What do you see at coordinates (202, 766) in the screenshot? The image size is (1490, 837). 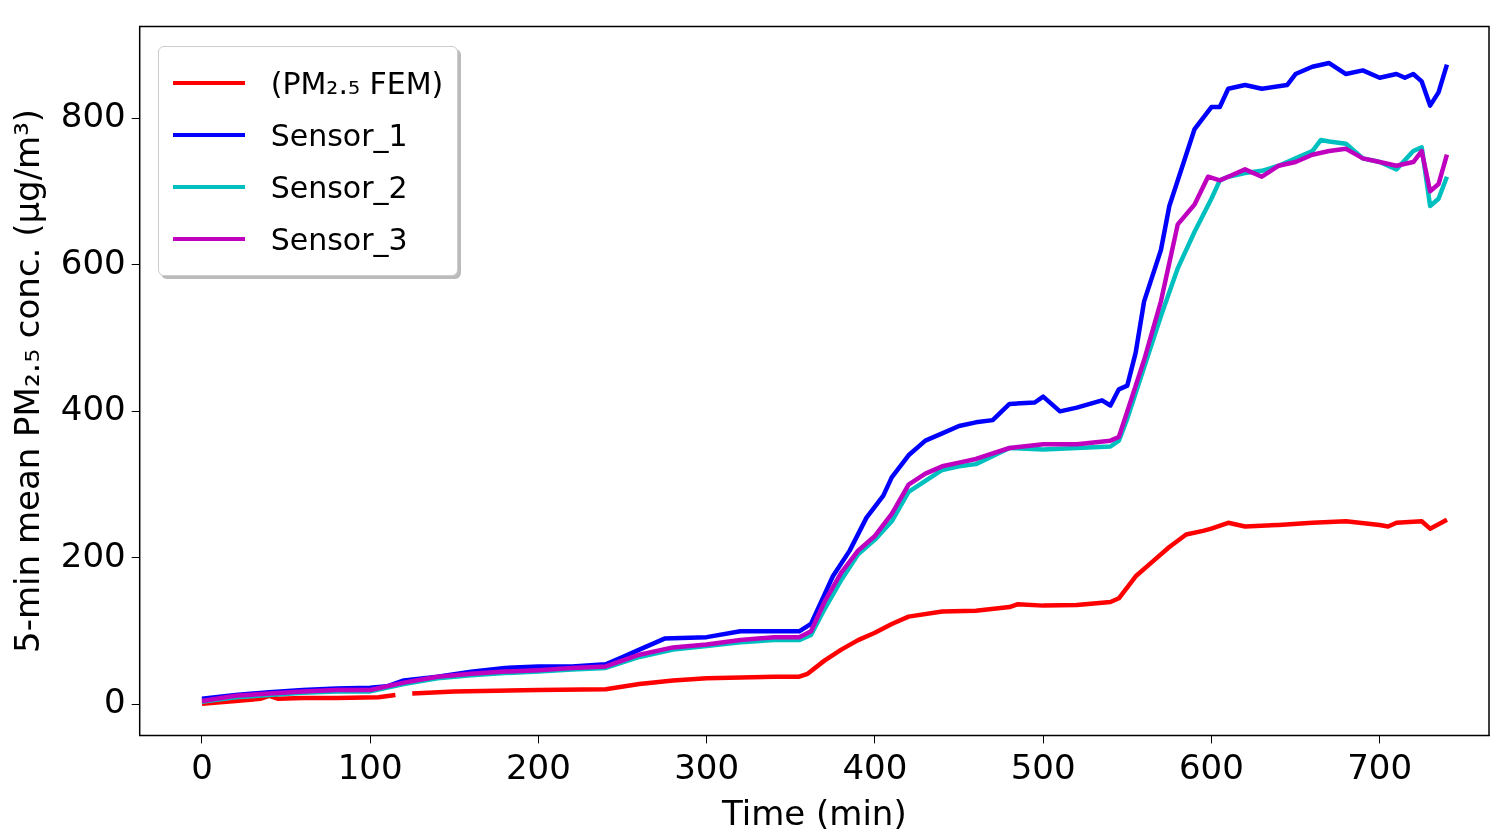 I see `x-tick-label: 0` at bounding box center [202, 766].